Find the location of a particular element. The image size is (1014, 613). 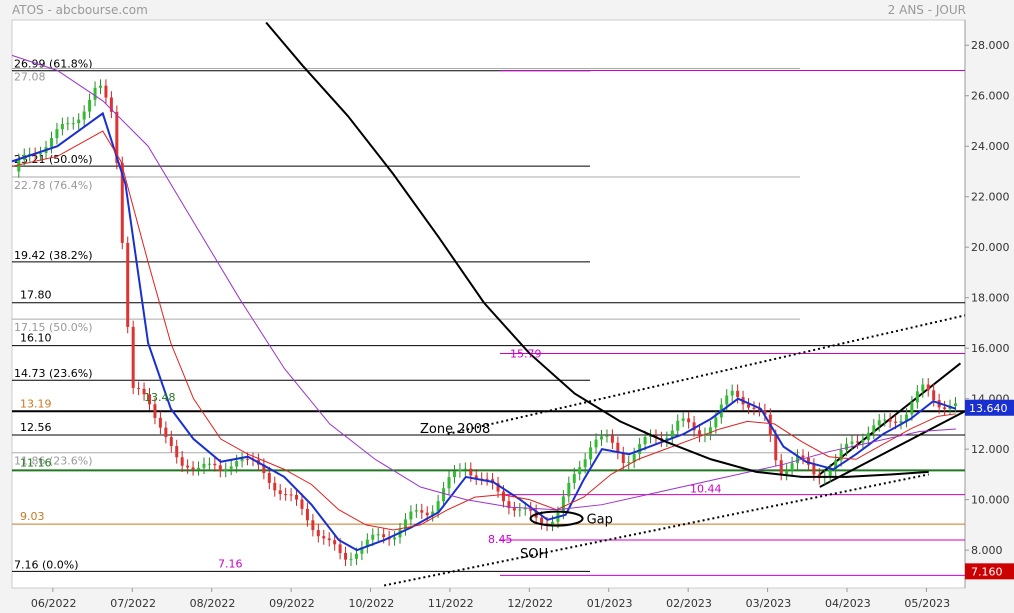

last-price-tag is located at coordinates (989, 407).